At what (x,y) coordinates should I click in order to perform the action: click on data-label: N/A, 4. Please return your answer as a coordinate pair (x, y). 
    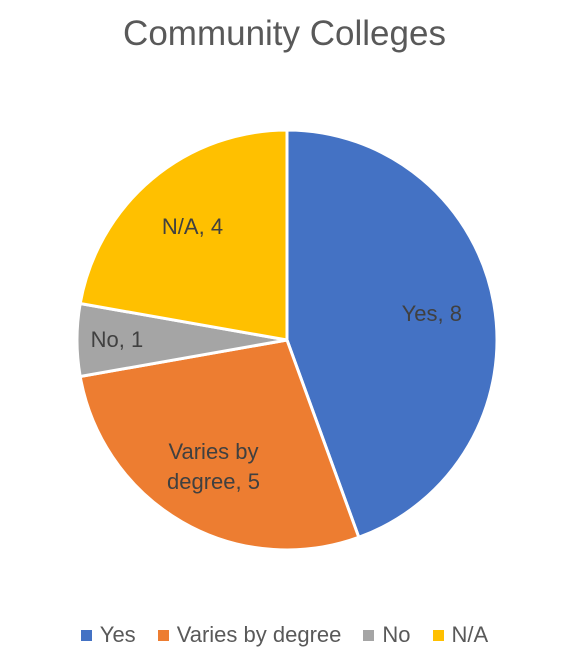
    Looking at the image, I should click on (192, 227).